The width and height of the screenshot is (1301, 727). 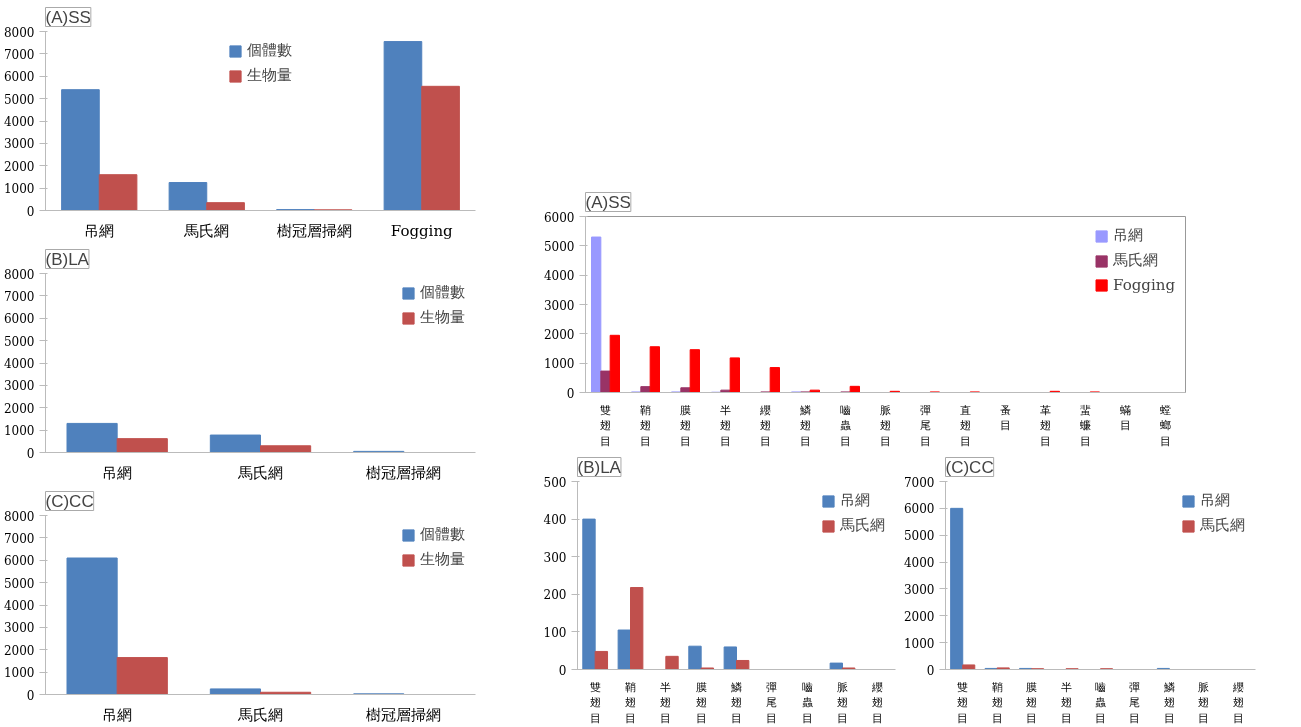 What do you see at coordinates (422, 230) in the screenshot?
I see `x-tick-label: Fogging` at bounding box center [422, 230].